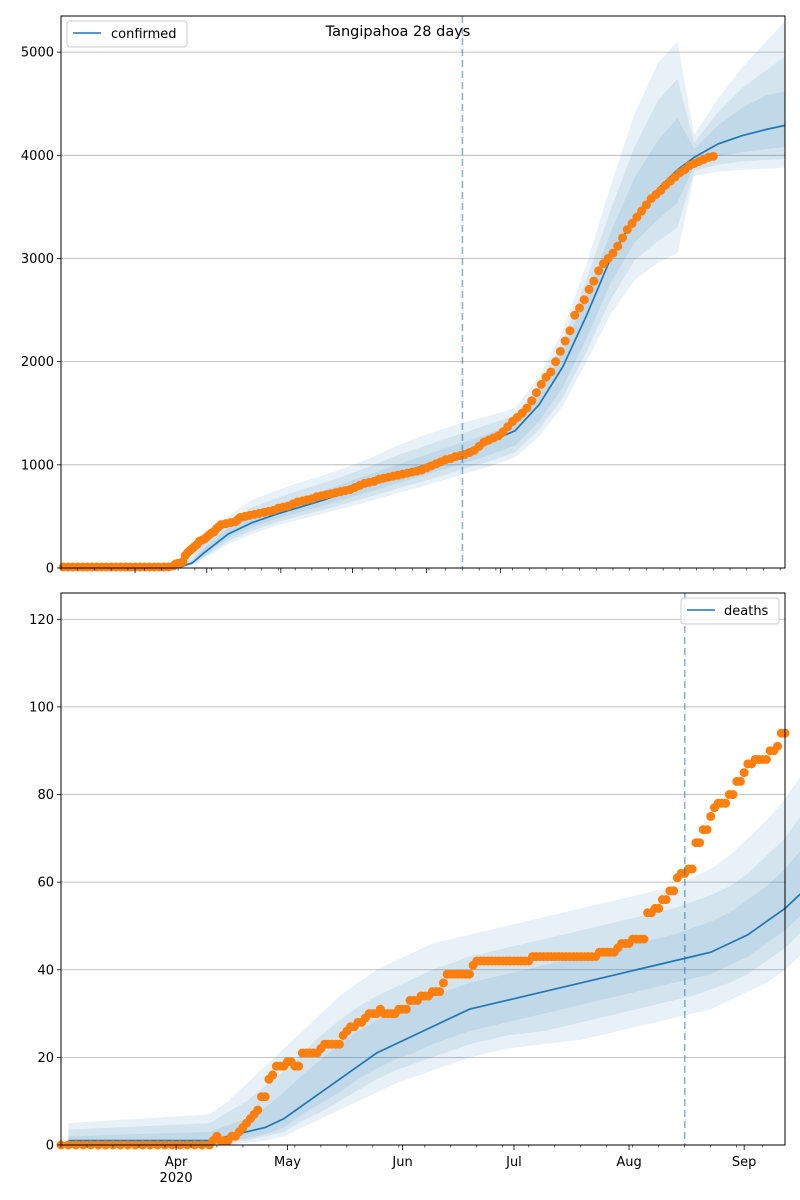 This screenshot has height=1200, width=800. What do you see at coordinates (41, 311) in the screenshot?
I see `confirmed-y-axis: 0 1000 2000 3000 4000 5000` at bounding box center [41, 311].